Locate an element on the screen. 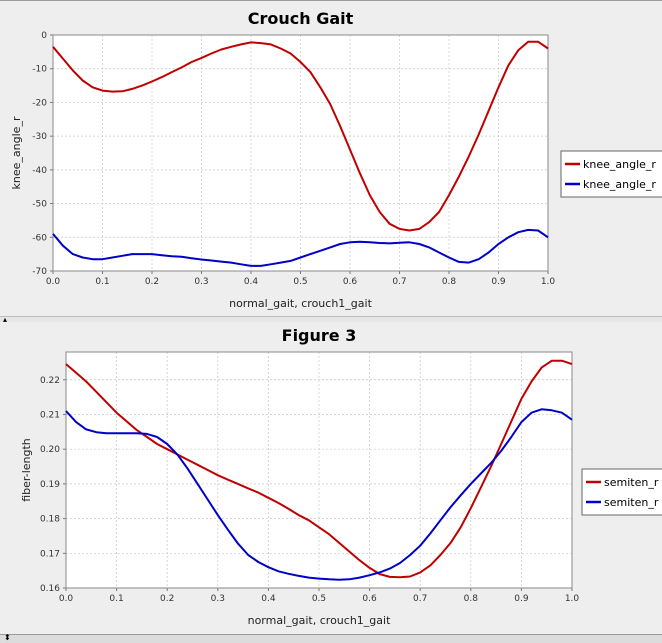 Image resolution: width=662 pixels, height=643 pixels. bottom-splitter: ⬍ is located at coordinates (331, 638).